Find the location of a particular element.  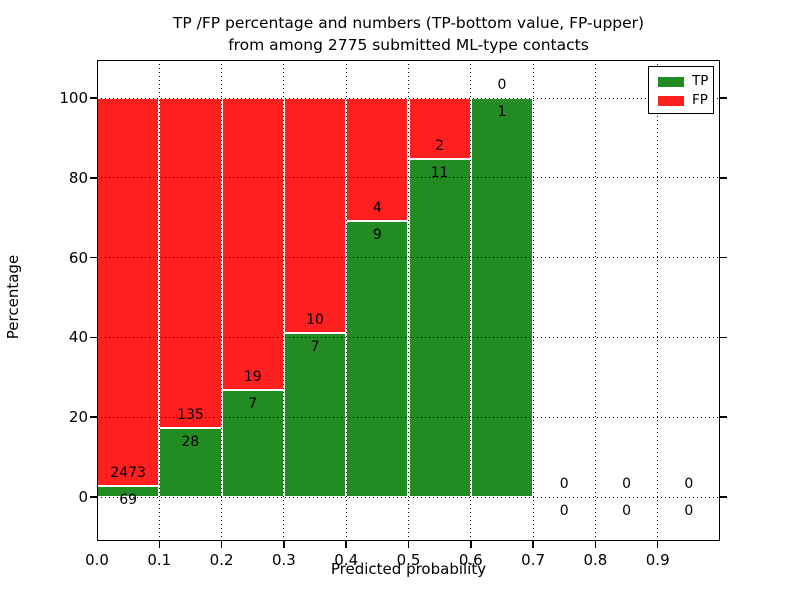

tp-count-label: 11 is located at coordinates (439, 173).